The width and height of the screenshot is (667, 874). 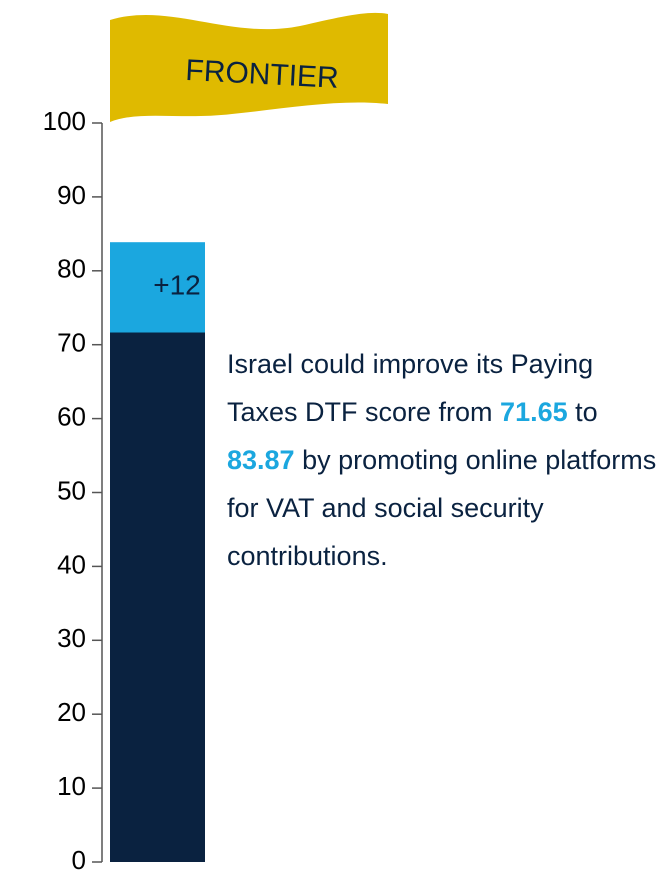 I want to click on y-tick-label: 100, so click(x=64, y=121).